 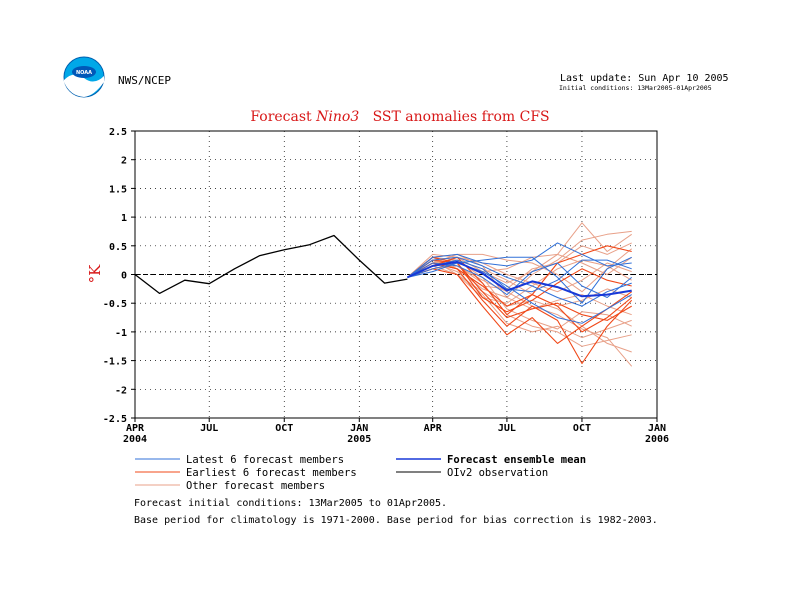 What do you see at coordinates (84, 77) in the screenshot?
I see `noaa-logo: NOAA` at bounding box center [84, 77].